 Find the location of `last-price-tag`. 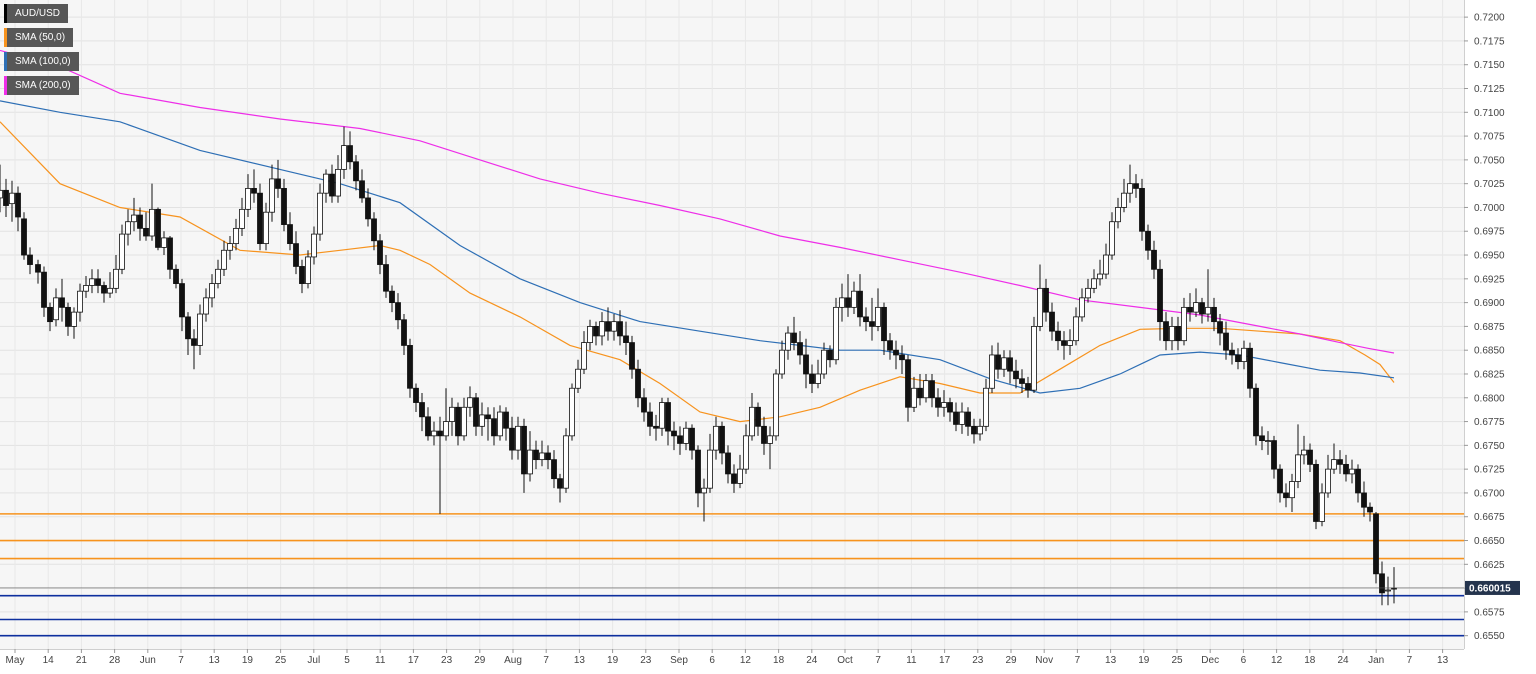

last-price-tag is located at coordinates (1492, 587).